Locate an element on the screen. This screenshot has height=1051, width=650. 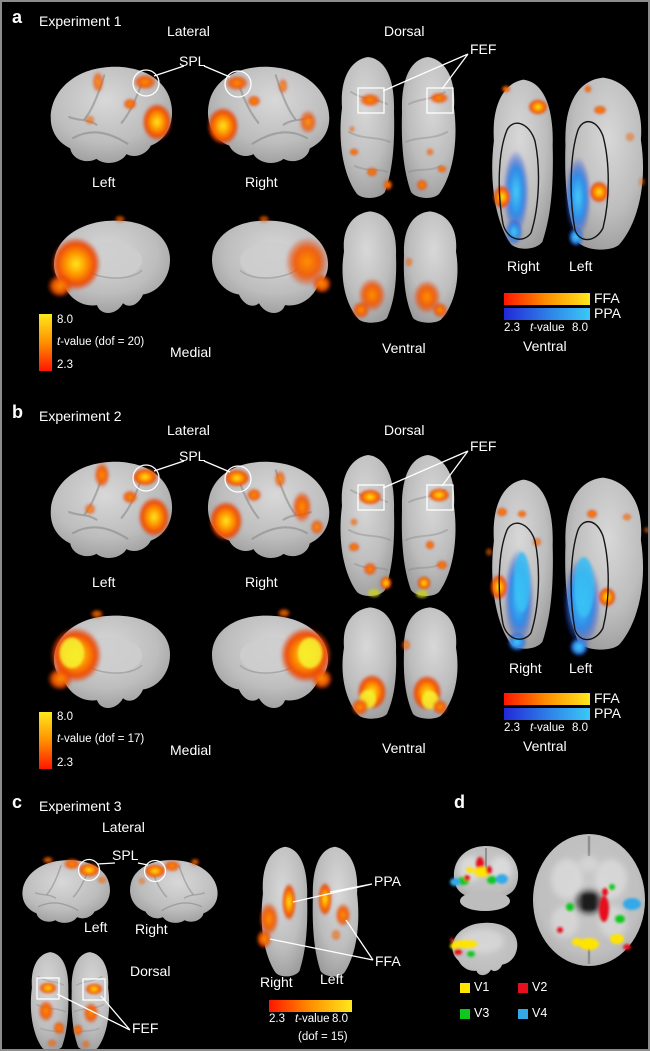
panel-c-left-label: Left is located at coordinates (96, 927).